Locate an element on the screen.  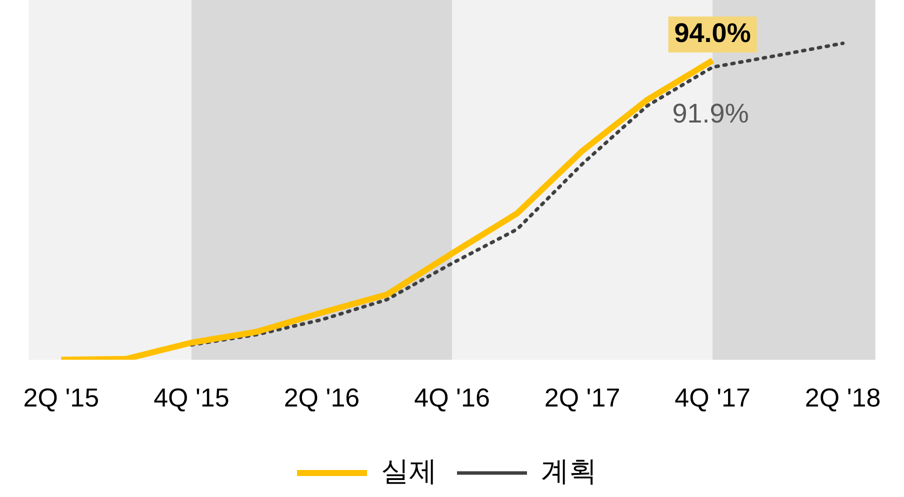
x-tick-label: 2Q '16 is located at coordinates (322, 397).